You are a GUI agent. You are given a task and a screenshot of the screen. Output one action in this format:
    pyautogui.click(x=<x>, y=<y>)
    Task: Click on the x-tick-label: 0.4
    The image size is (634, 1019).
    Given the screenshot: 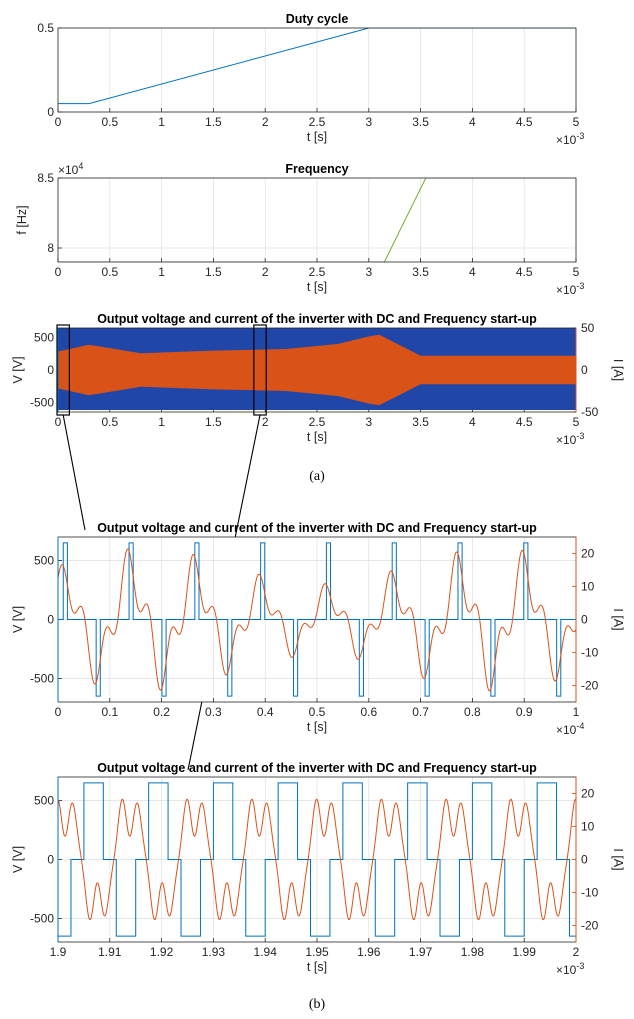 What is the action you would take?
    pyautogui.click(x=265, y=712)
    